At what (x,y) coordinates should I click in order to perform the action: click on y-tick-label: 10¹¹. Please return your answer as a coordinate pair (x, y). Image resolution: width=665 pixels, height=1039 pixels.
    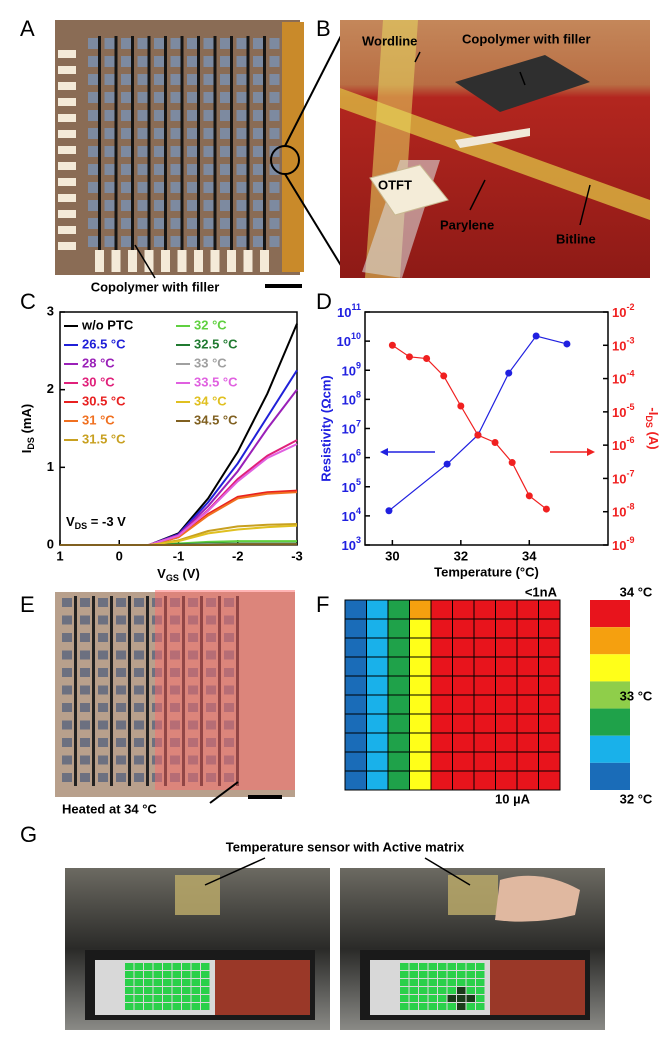
    Looking at the image, I should click on (349, 311).